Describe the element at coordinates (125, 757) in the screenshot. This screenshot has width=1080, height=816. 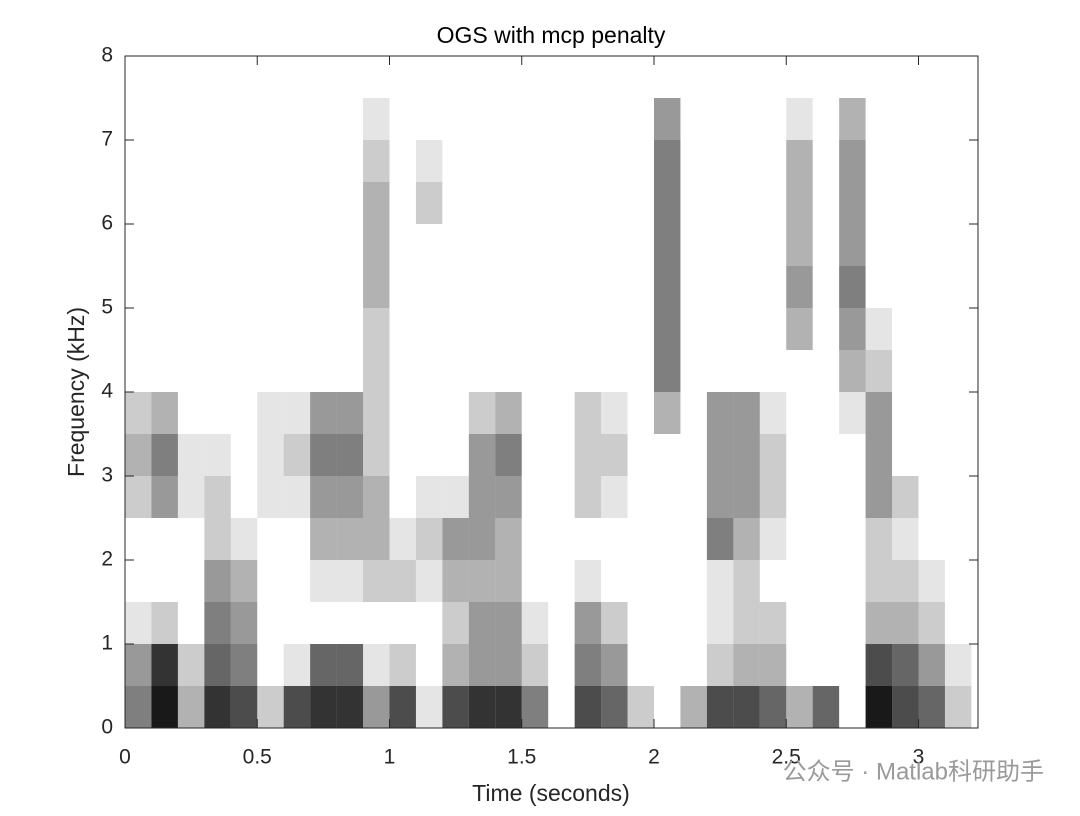
I see `x-tick-label: 0` at that location.